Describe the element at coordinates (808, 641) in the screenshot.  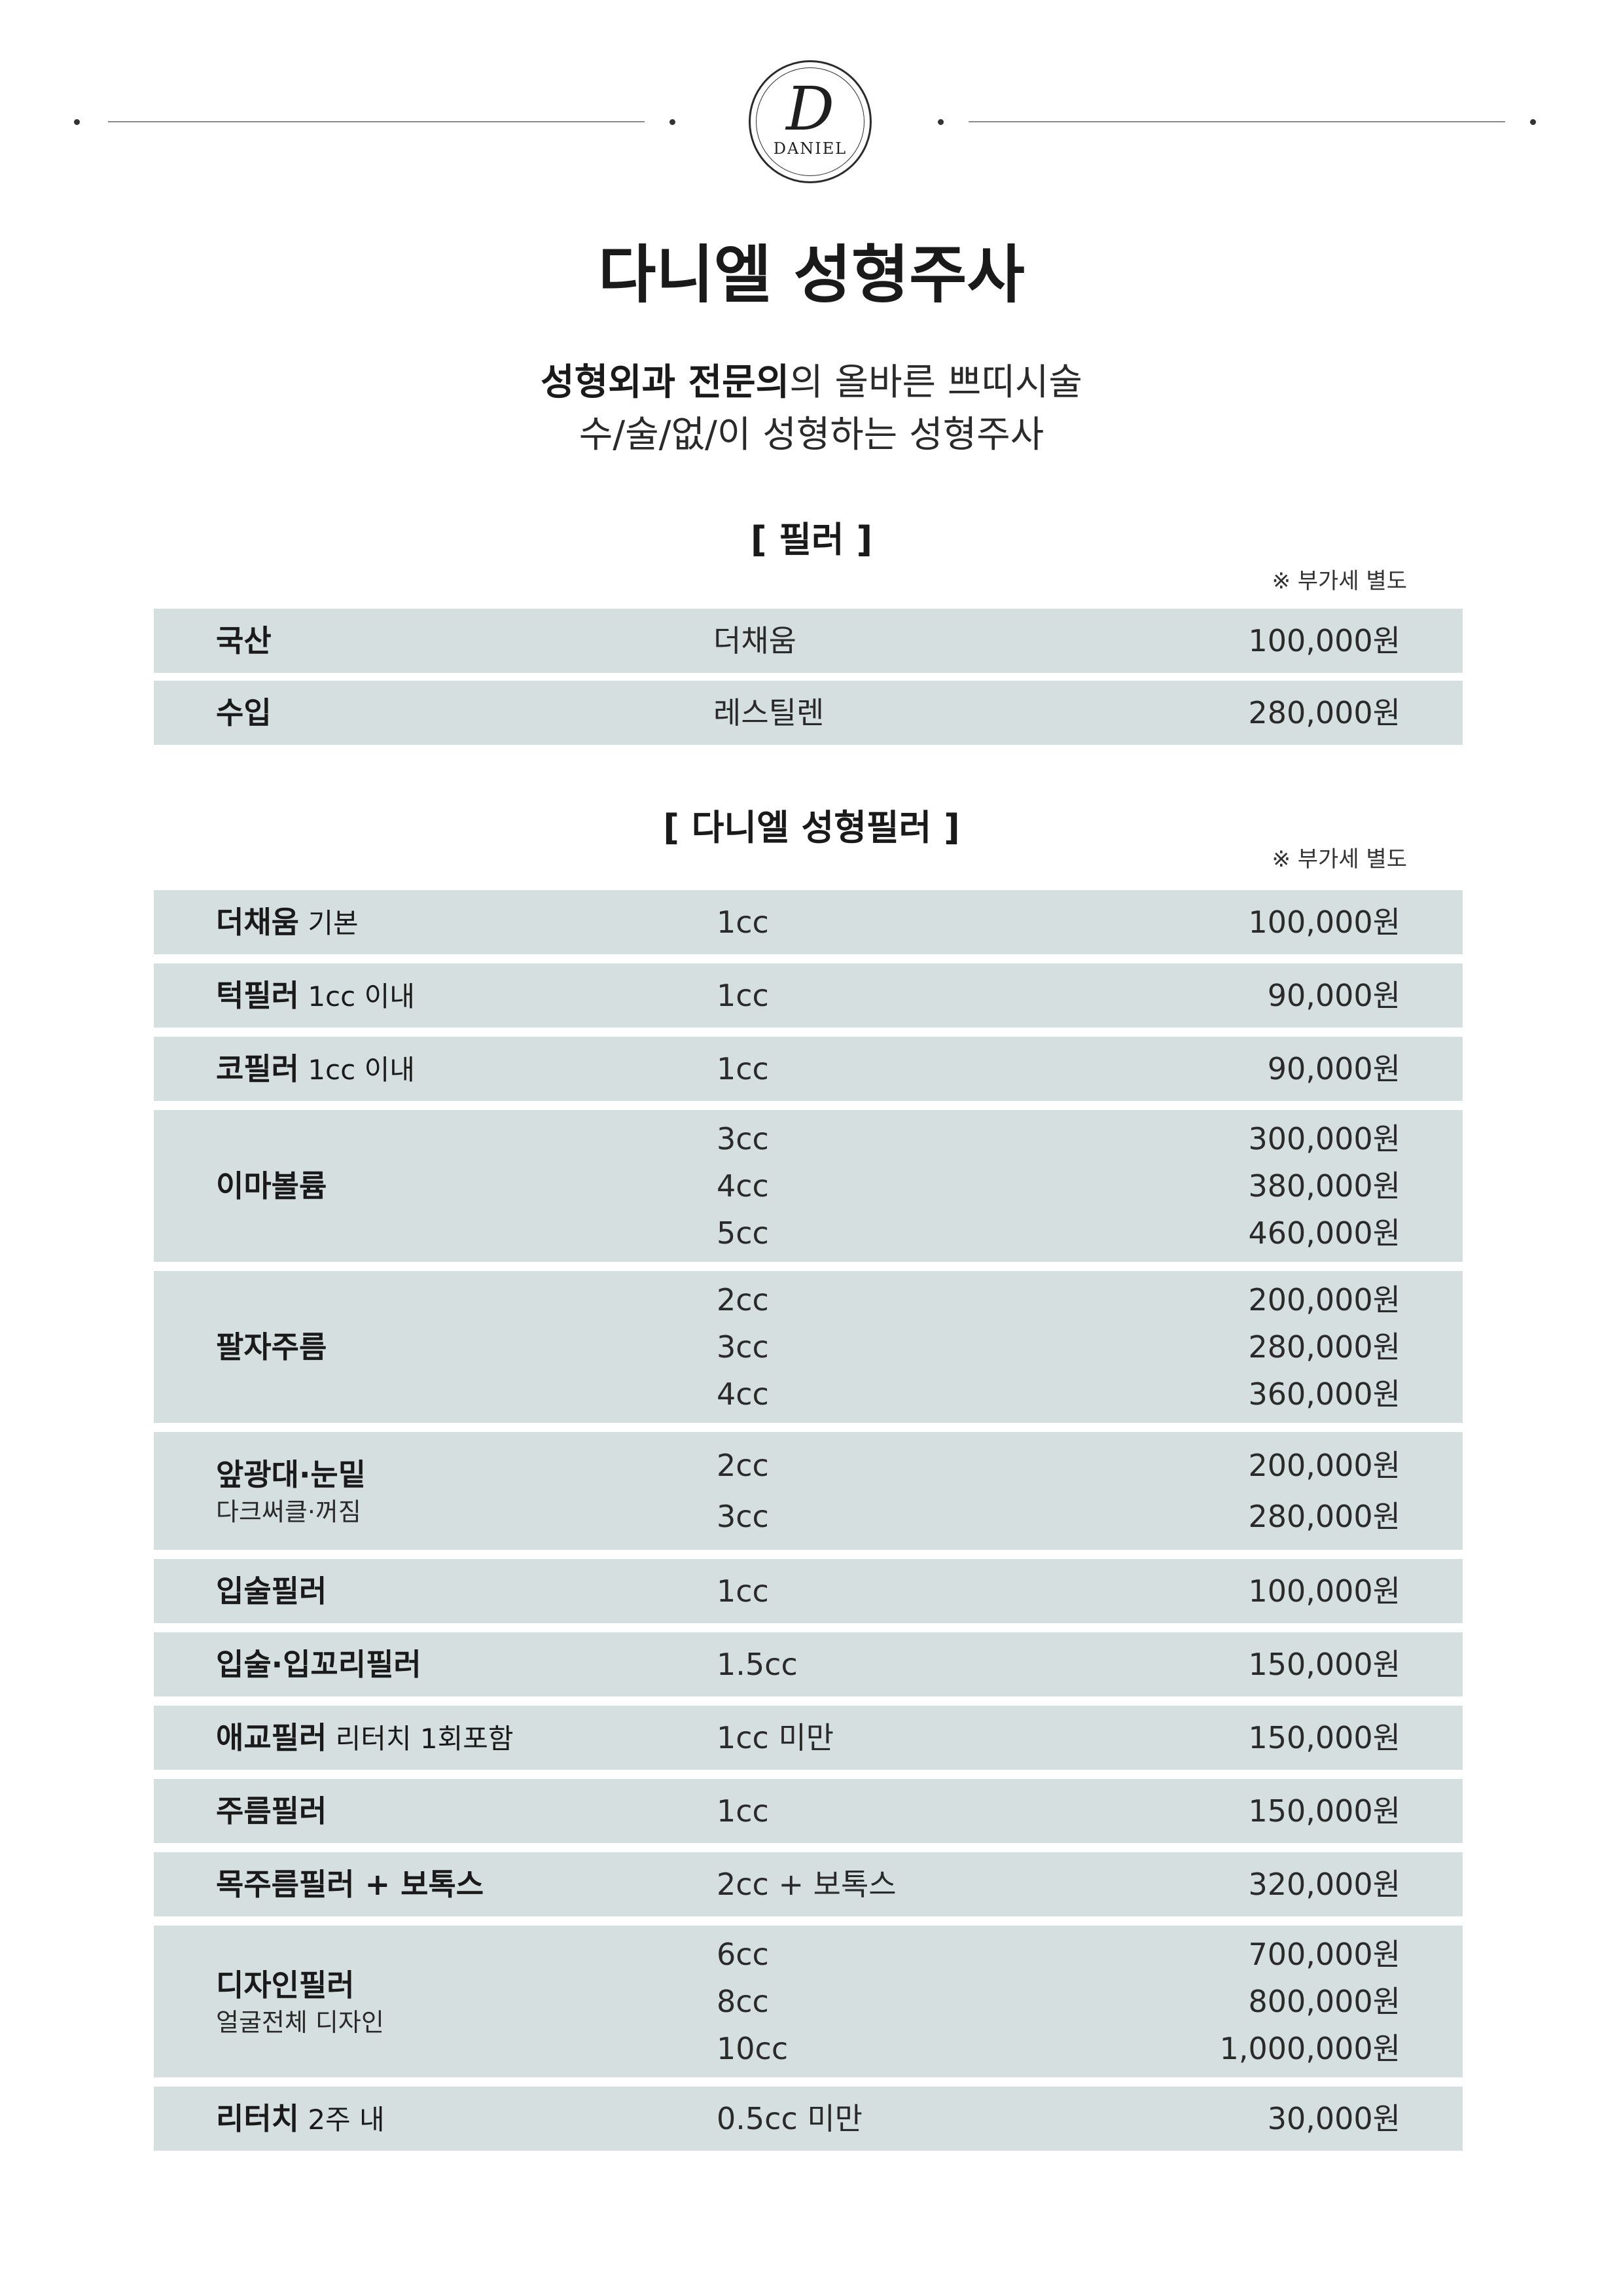
I see `price-row: 국산 더채움 100,000원` at that location.